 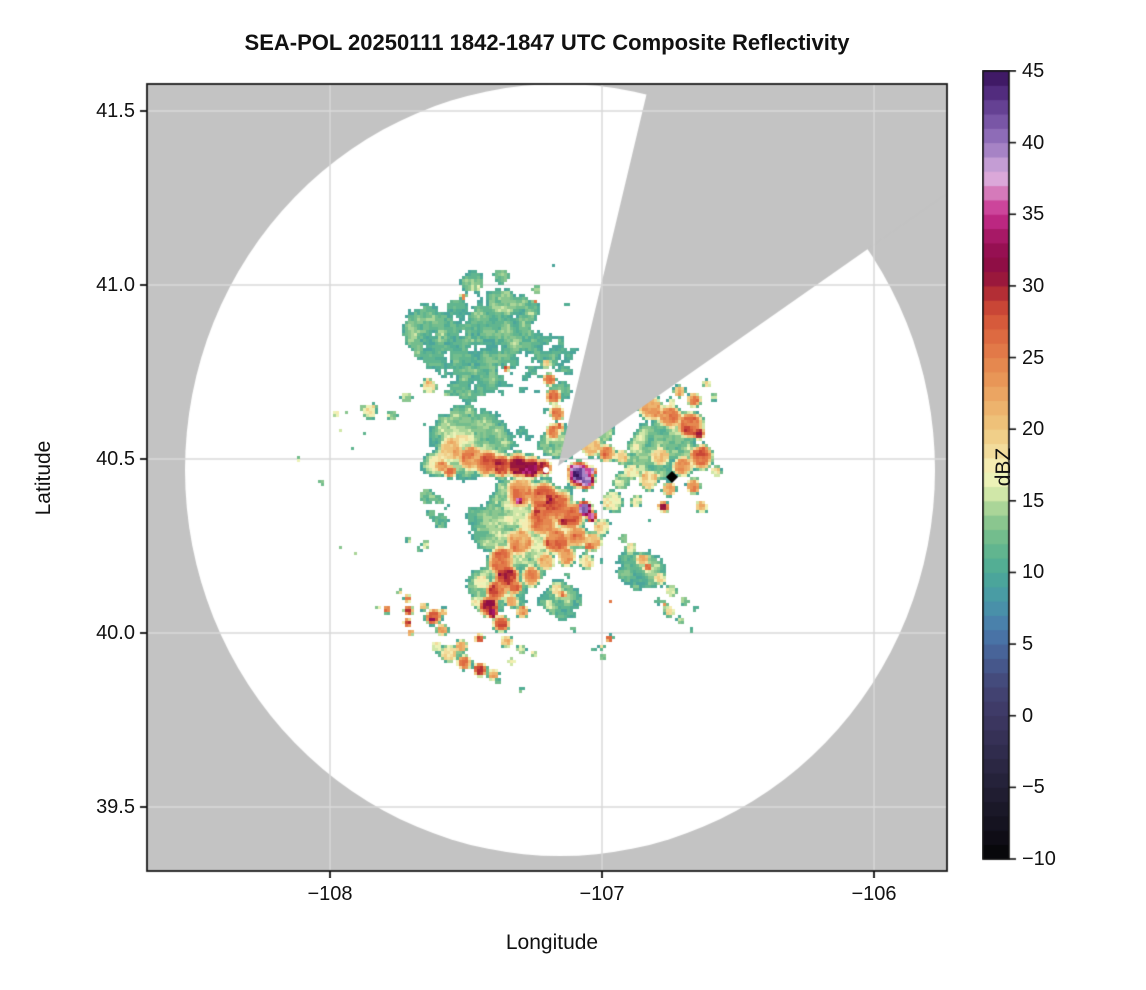 I want to click on y-tick-label: 40.0, so click(x=115, y=633).